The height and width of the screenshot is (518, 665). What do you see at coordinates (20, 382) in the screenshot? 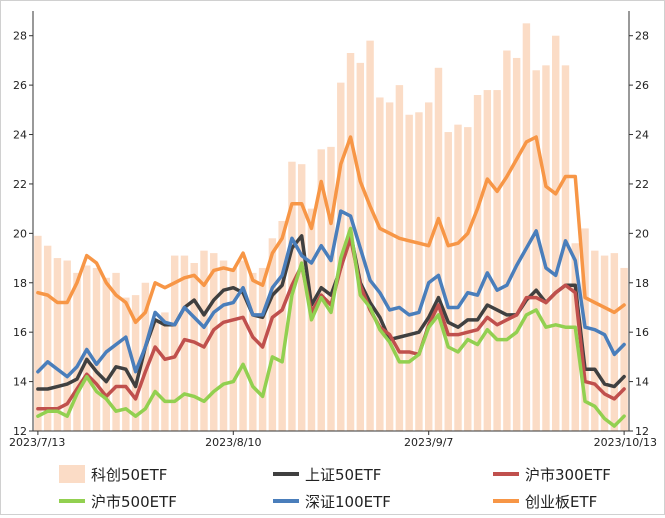
I see `y-tick-label-left: 14` at bounding box center [20, 382].